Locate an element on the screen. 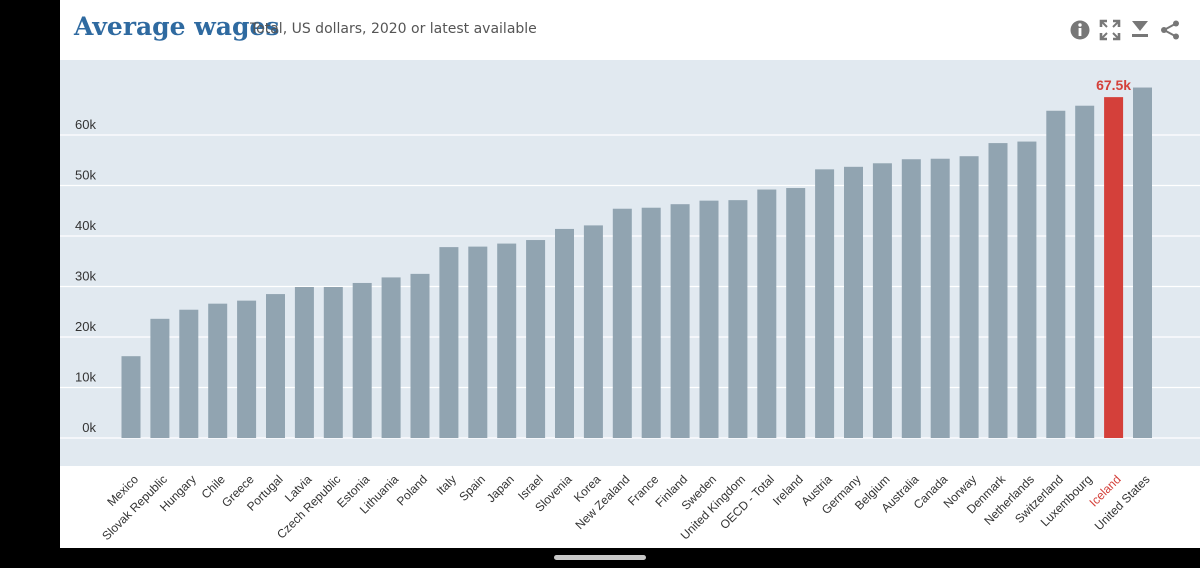 This screenshot has width=1200, height=568. y-tick-label: 60k is located at coordinates (85, 124).